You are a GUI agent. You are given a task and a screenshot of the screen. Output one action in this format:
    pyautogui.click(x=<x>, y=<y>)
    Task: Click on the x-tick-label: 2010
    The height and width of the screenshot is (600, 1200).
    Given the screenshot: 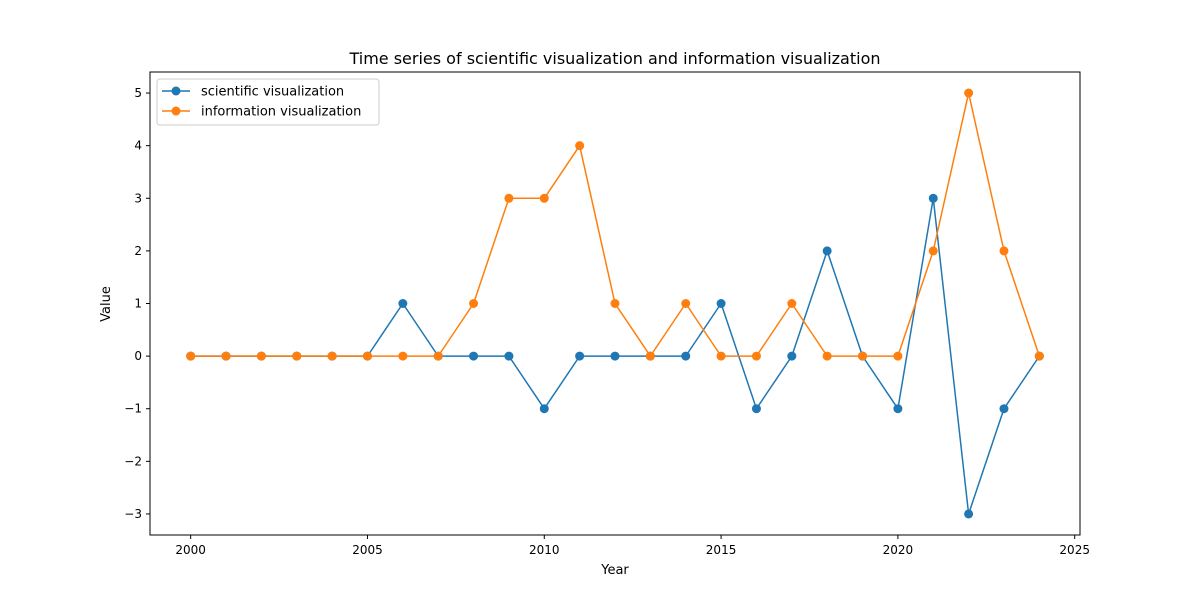 What is the action you would take?
    pyautogui.click(x=544, y=550)
    